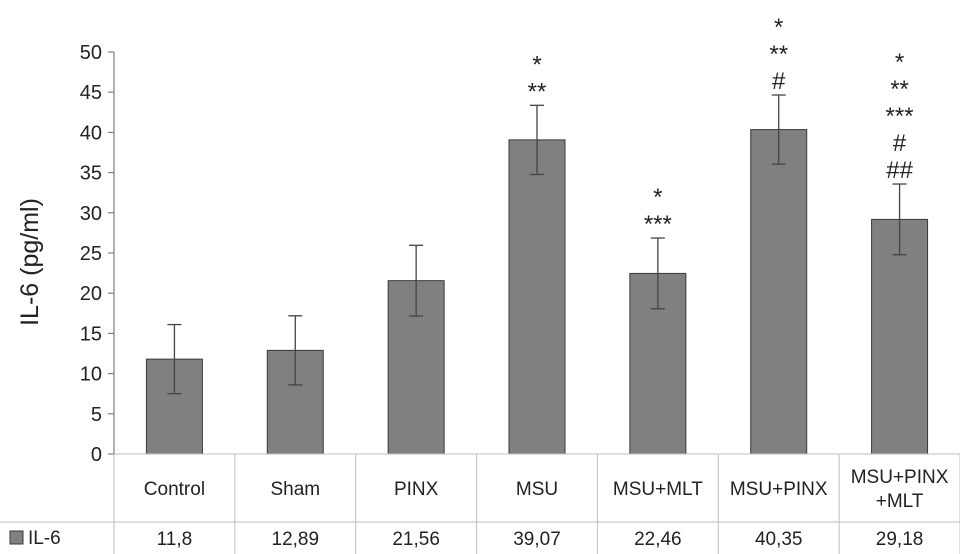 The height and width of the screenshot is (554, 960). I want to click on y-tick-label: 40, so click(91, 133).